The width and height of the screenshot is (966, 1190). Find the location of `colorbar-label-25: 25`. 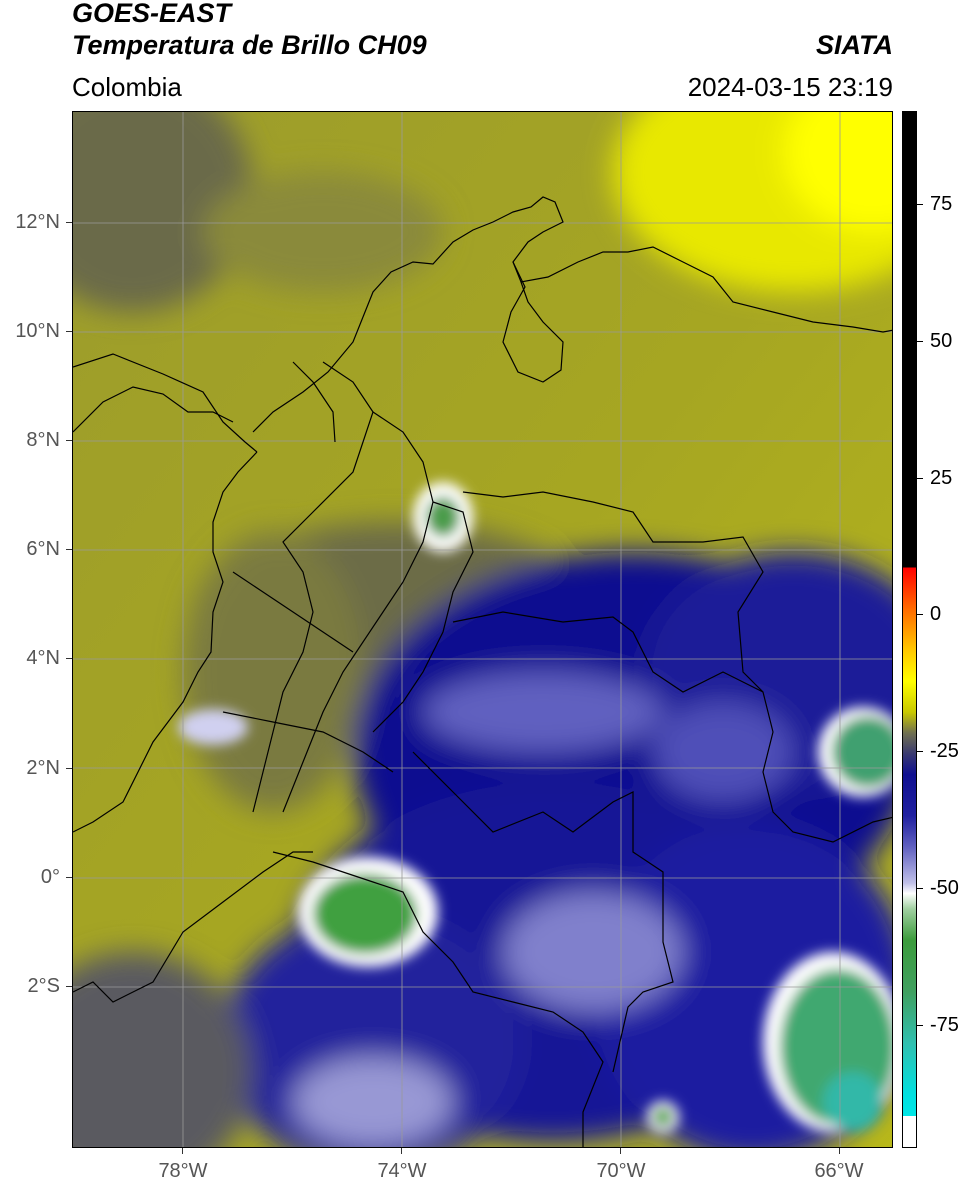

colorbar-label-25: 25 is located at coordinates (941, 478).